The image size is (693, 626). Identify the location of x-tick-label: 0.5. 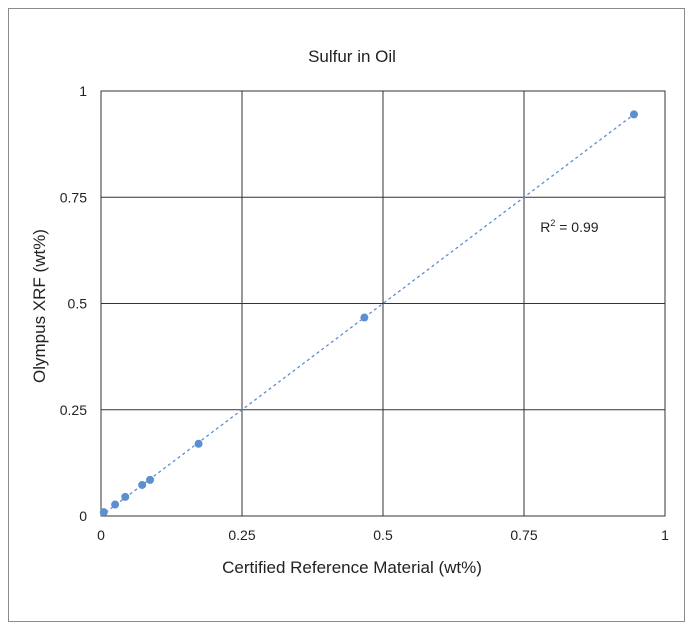
(383, 535).